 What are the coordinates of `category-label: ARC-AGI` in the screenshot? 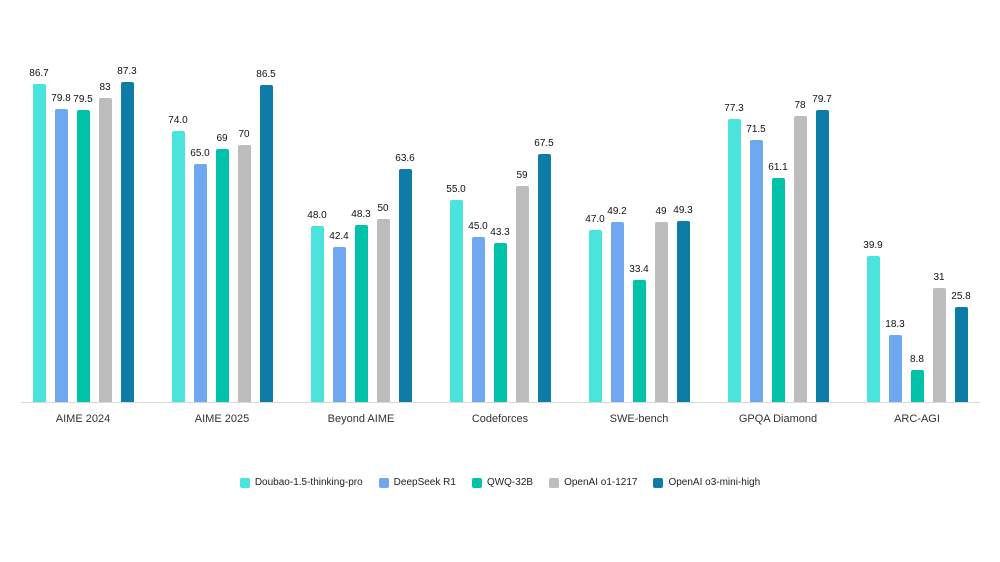 It's located at (917, 419).